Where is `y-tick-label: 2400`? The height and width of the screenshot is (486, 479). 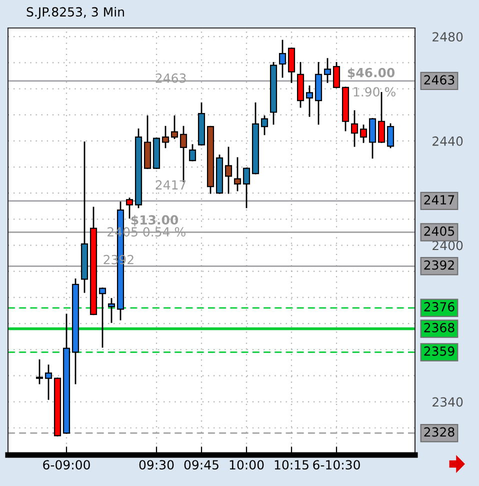 y-tick-label: 2400 is located at coordinates (447, 245).